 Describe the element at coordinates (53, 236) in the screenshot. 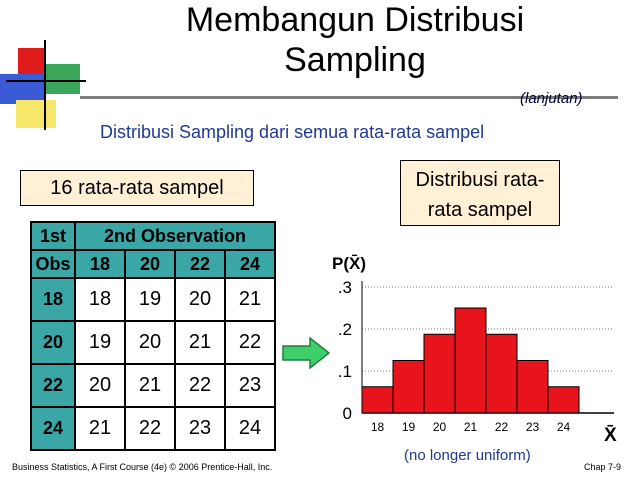

I see `corner-header-top: 1st` at that location.